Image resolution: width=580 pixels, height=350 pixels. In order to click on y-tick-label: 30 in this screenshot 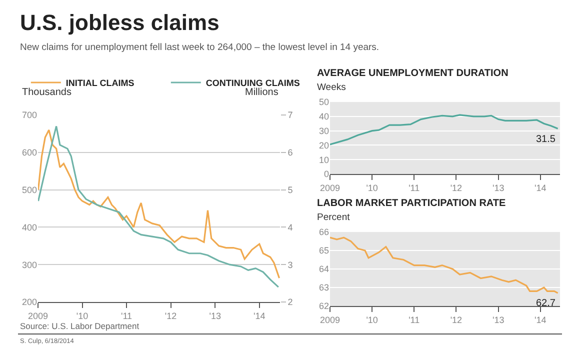, I will do `click(323, 131)`.